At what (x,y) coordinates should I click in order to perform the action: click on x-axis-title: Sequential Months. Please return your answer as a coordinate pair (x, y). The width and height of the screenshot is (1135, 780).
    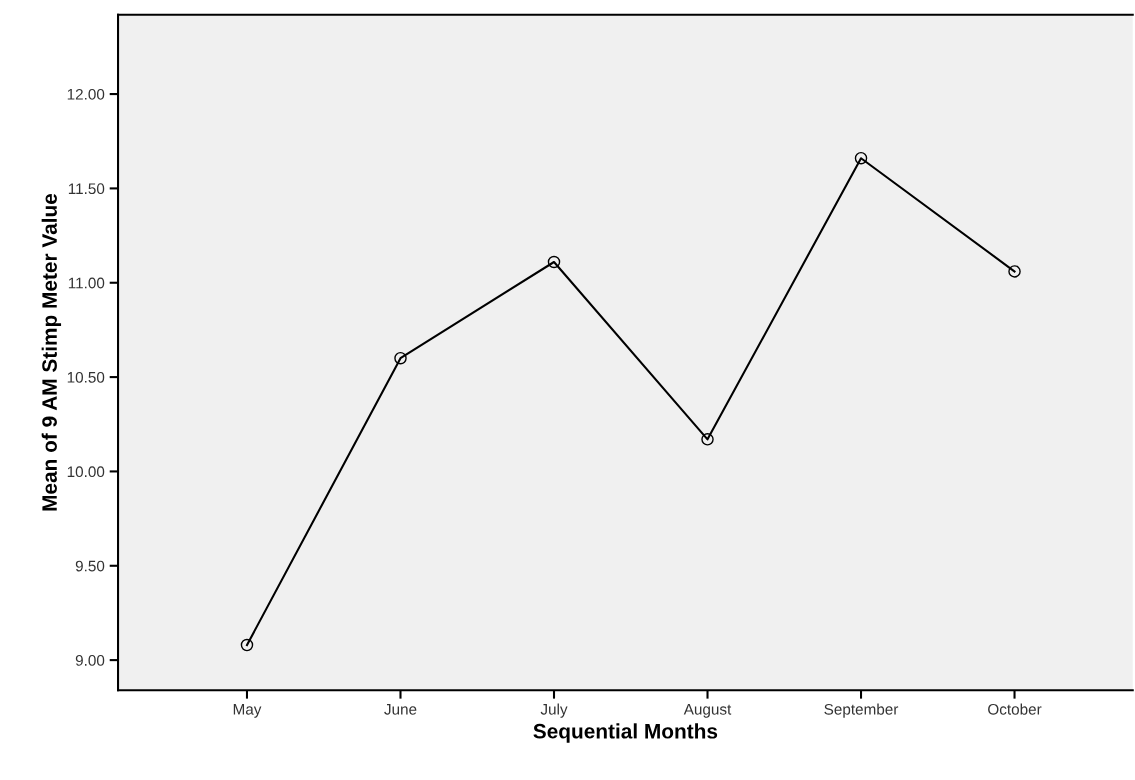
    Looking at the image, I should click on (625, 733).